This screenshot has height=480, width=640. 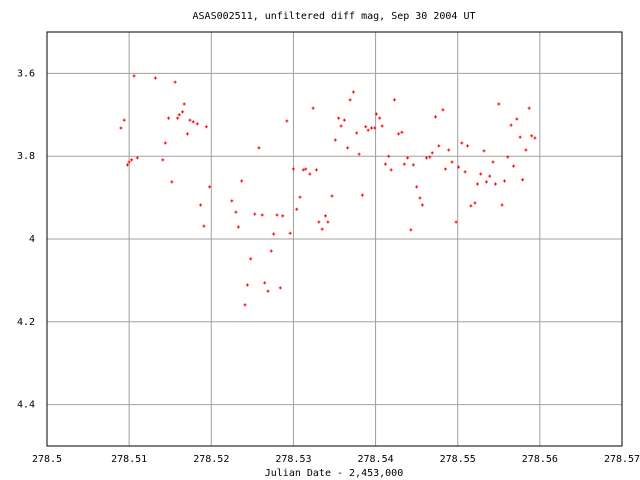 What do you see at coordinates (129, 459) in the screenshot?
I see `x-tick-label: 278.51` at bounding box center [129, 459].